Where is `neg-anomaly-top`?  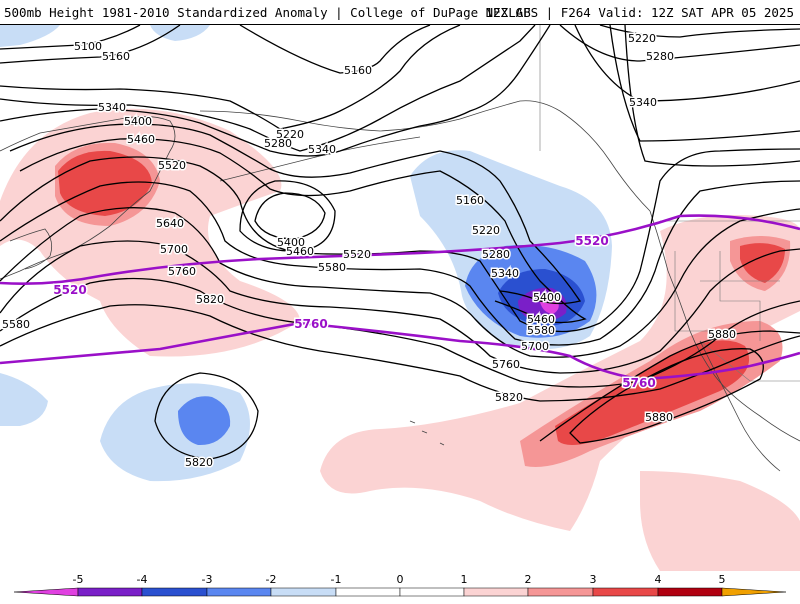 neg-anomaly-top is located at coordinates (180, 33).